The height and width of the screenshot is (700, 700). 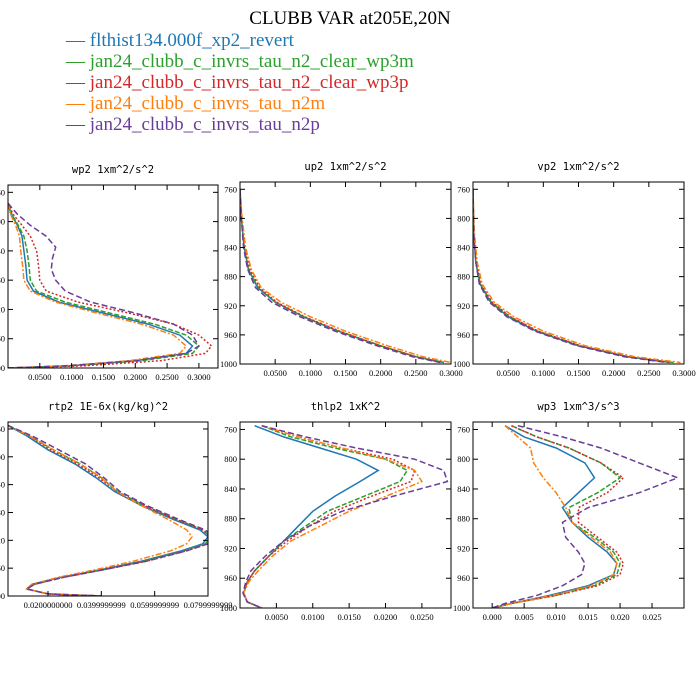 What do you see at coordinates (350, 18) in the screenshot?
I see `figure-title: CLUBB VAR at205E,20N` at bounding box center [350, 18].